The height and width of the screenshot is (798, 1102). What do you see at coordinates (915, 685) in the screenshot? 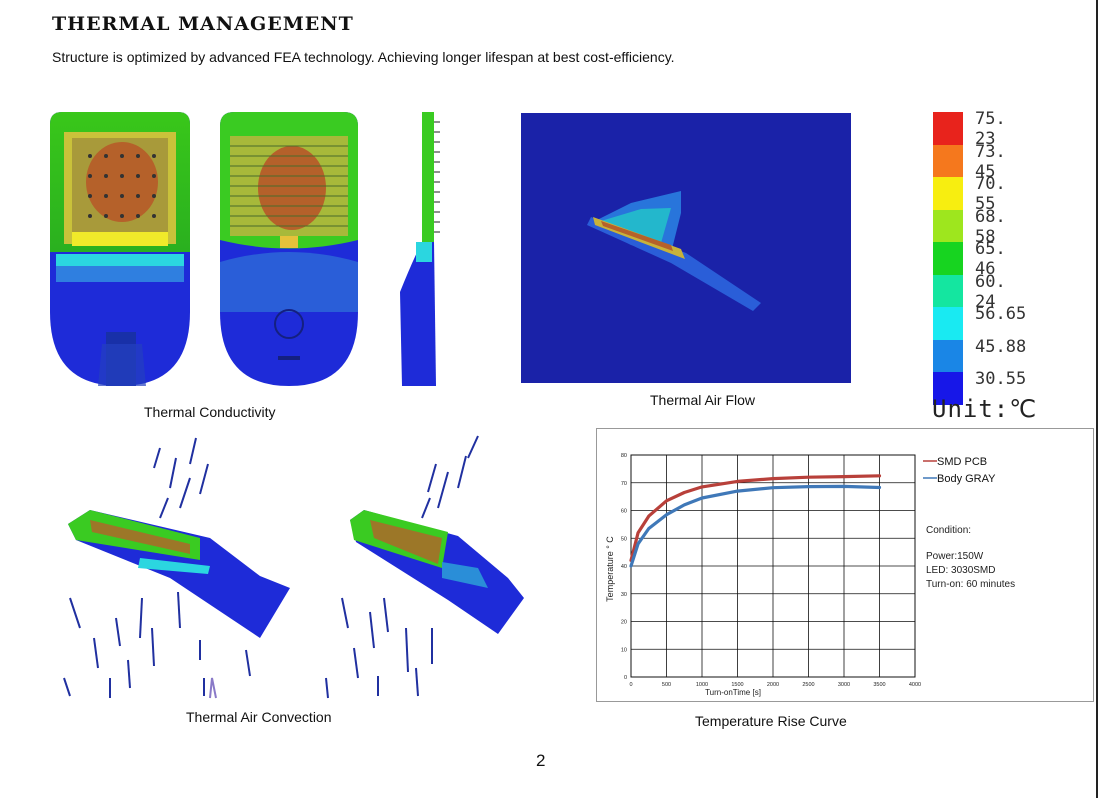
I see `x-tick-label: 4000` at bounding box center [915, 685].